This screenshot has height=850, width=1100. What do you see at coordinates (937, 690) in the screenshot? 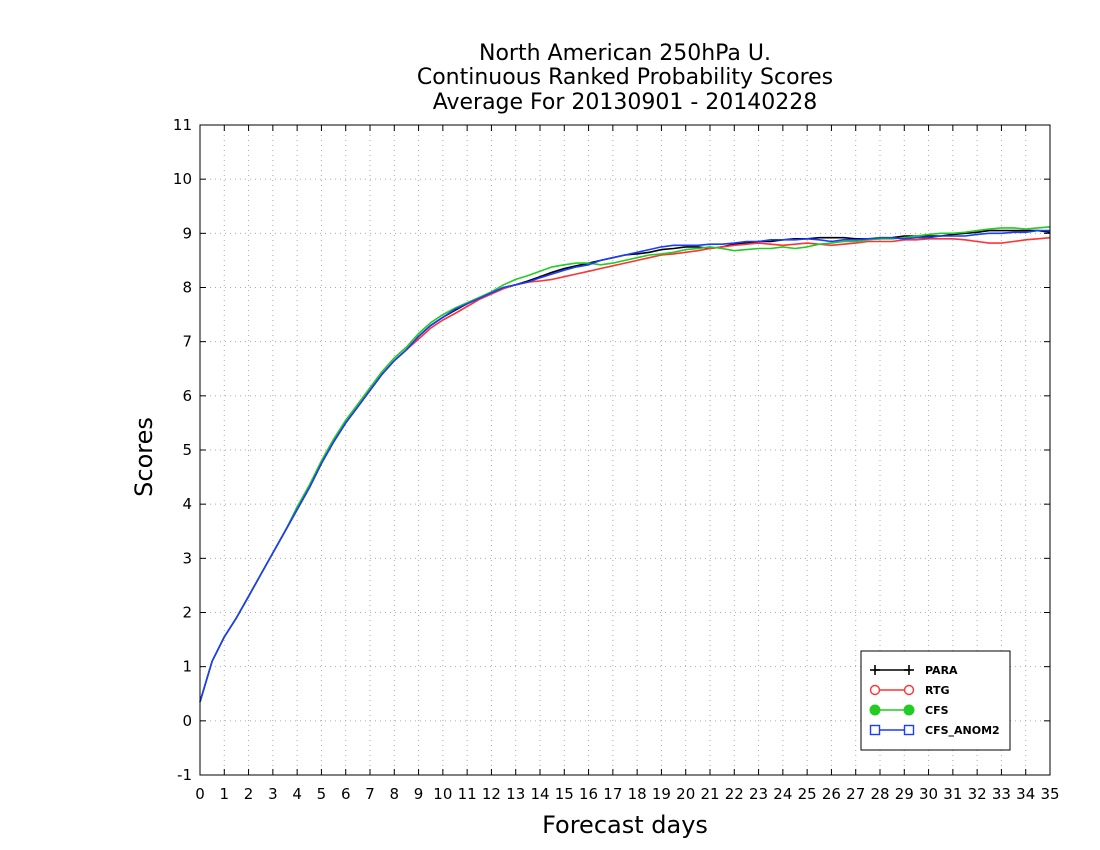
I see `legend-label-rtg: RTG` at bounding box center [937, 690].